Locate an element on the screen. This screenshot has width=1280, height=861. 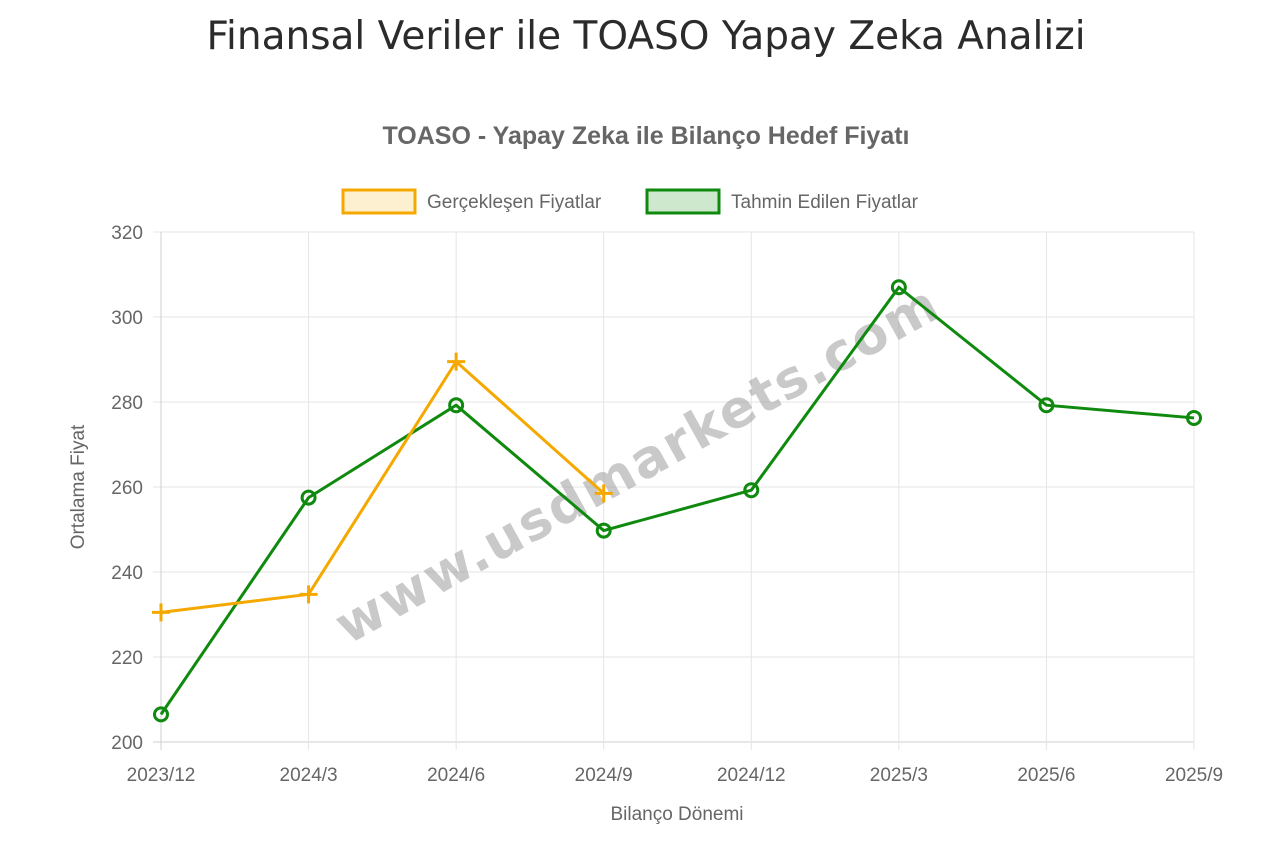
series-actual is located at coordinates (382, 487).